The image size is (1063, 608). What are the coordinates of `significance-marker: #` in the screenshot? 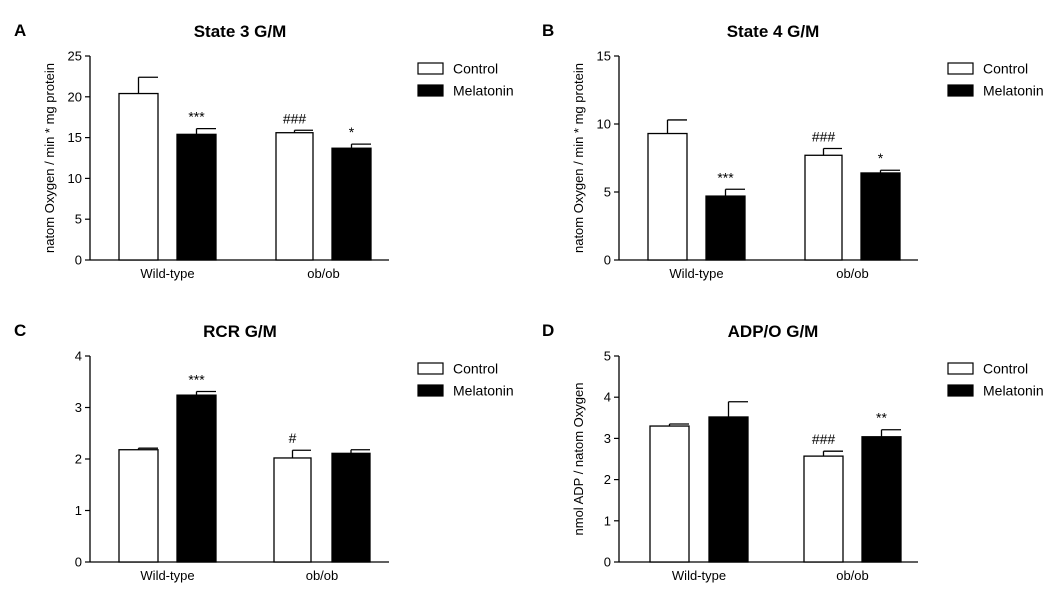 It's located at (293, 438).